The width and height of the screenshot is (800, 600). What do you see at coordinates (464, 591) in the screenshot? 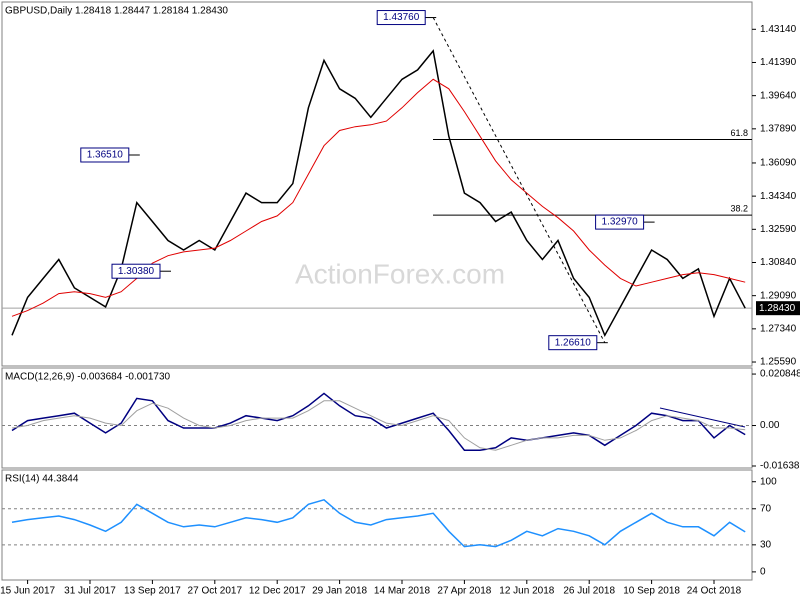
I see `x-tick-label: 27 Apr 2018` at bounding box center [464, 591].